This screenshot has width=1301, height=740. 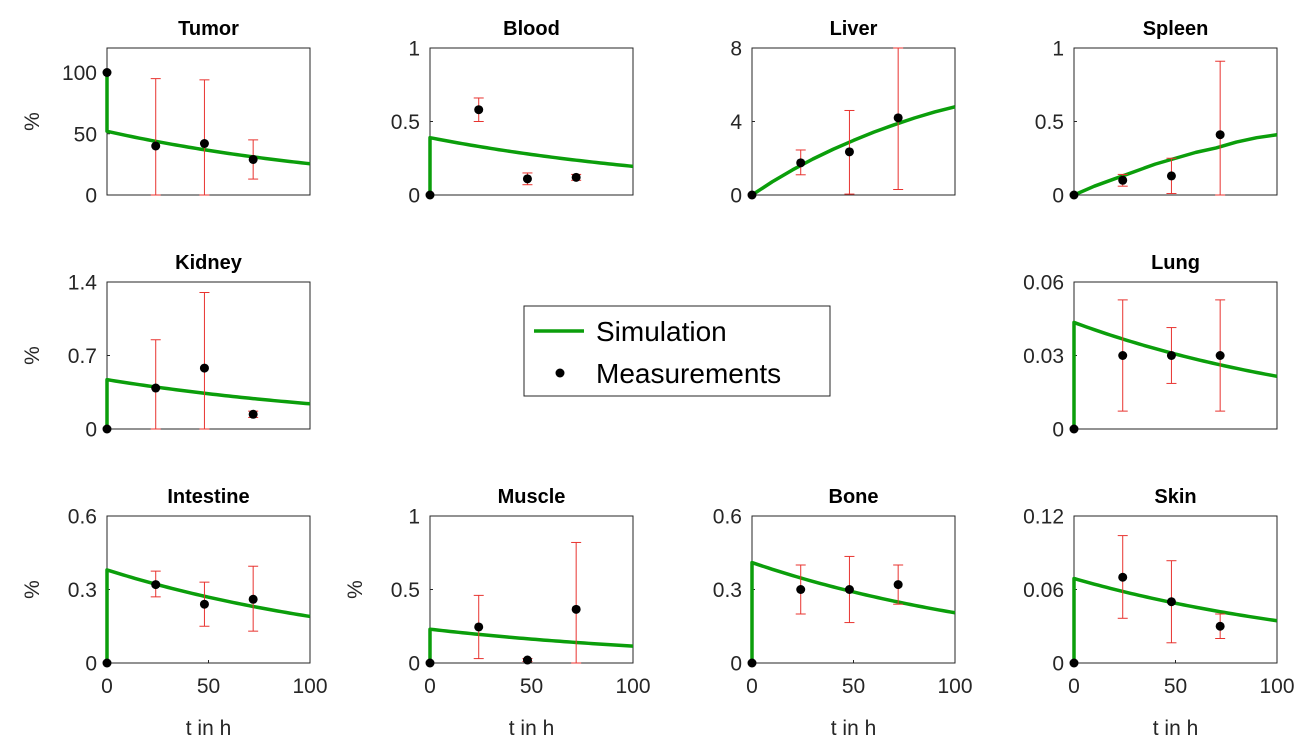 I want to click on intestine-ytick-label: 0.3, so click(x=82, y=590).